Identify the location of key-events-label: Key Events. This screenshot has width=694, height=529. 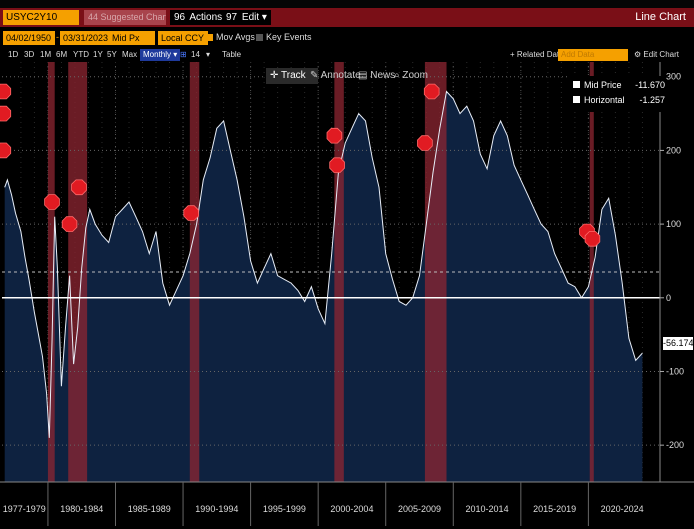
(289, 37).